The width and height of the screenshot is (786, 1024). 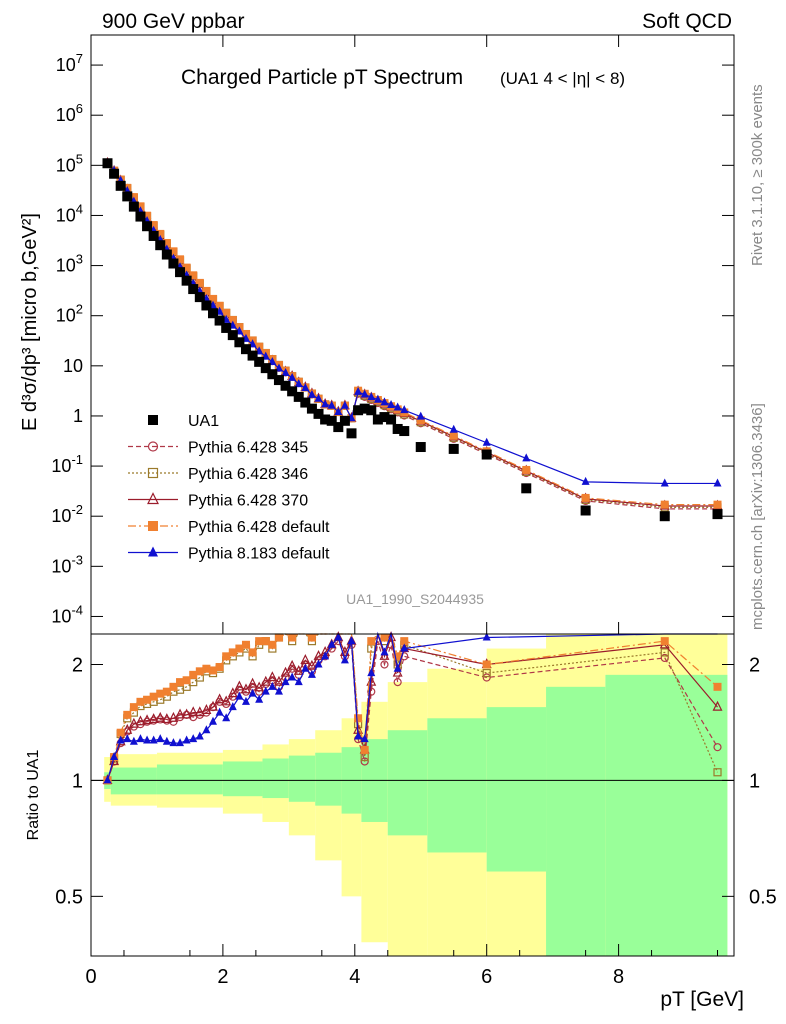 What do you see at coordinates (69, 163) in the screenshot?
I see `y-tick-label-5: 10⁵` at bounding box center [69, 163].